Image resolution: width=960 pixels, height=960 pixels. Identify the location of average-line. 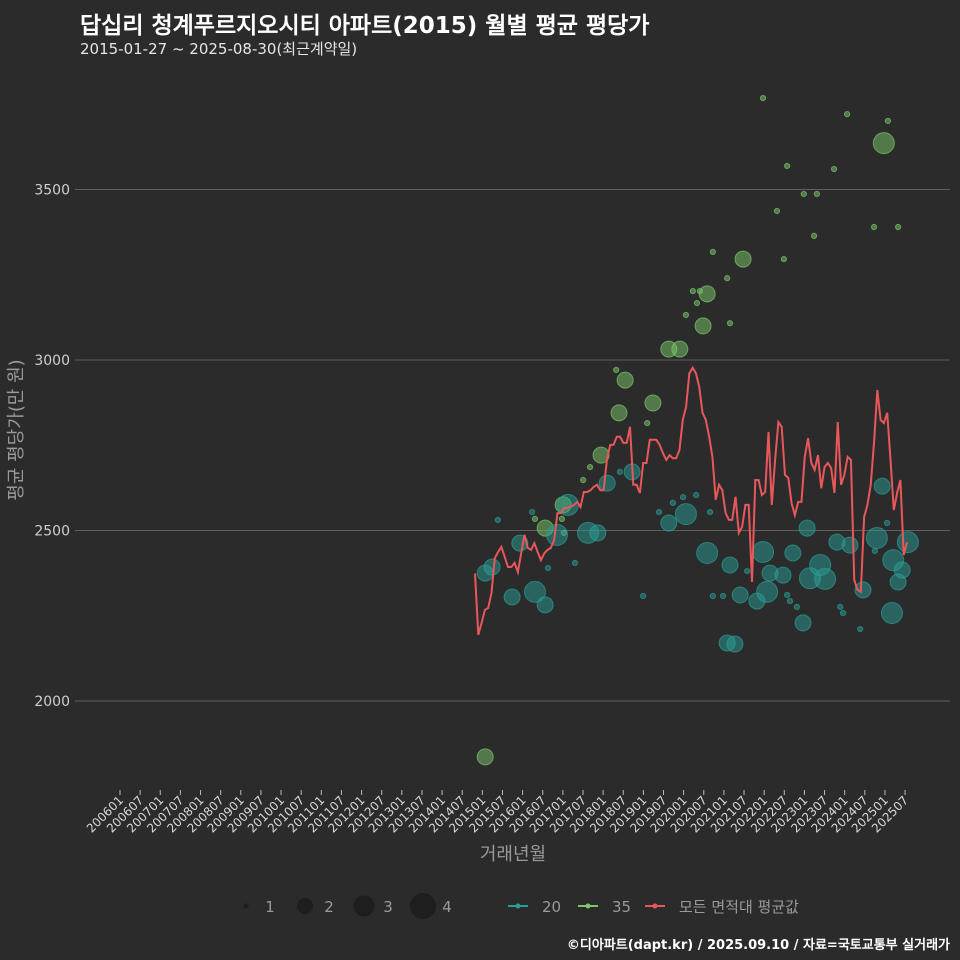
(691, 500).